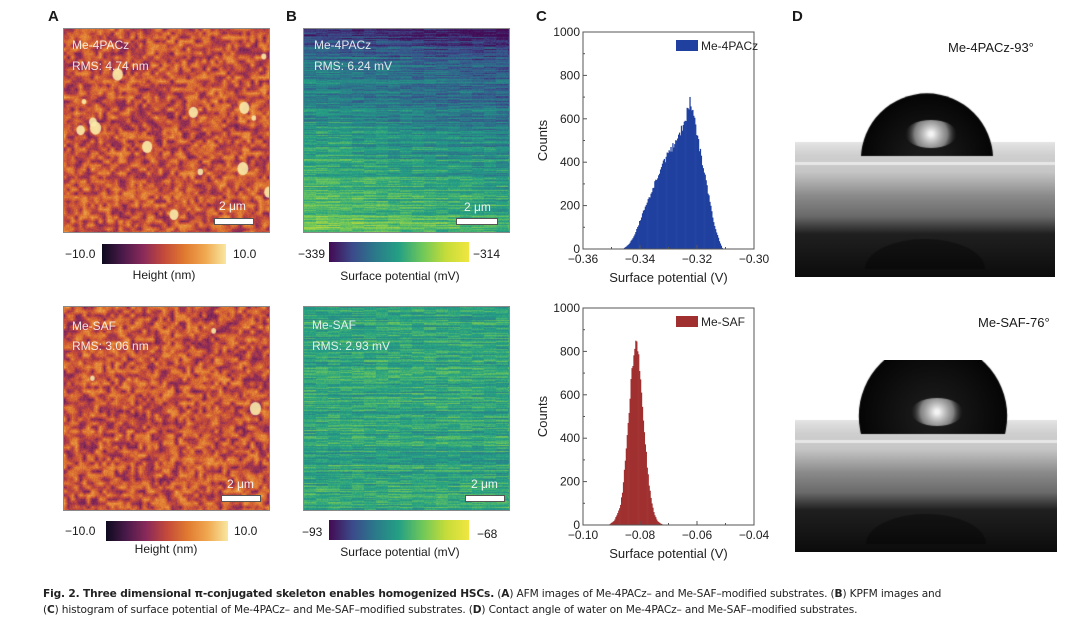 The height and width of the screenshot is (637, 1080). I want to click on colorbar-min: −93, so click(312, 532).